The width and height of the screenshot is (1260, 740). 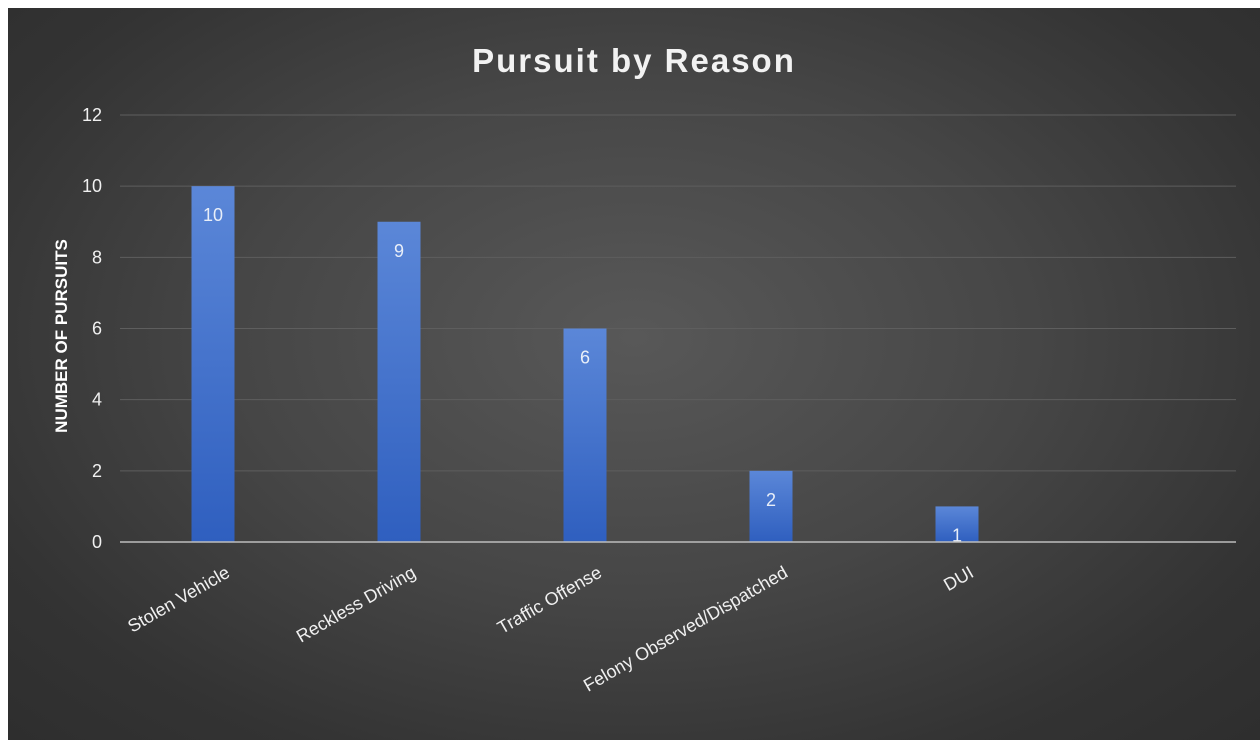 I want to click on x-tick-label: Reckless Driving, so click(x=356, y=604).